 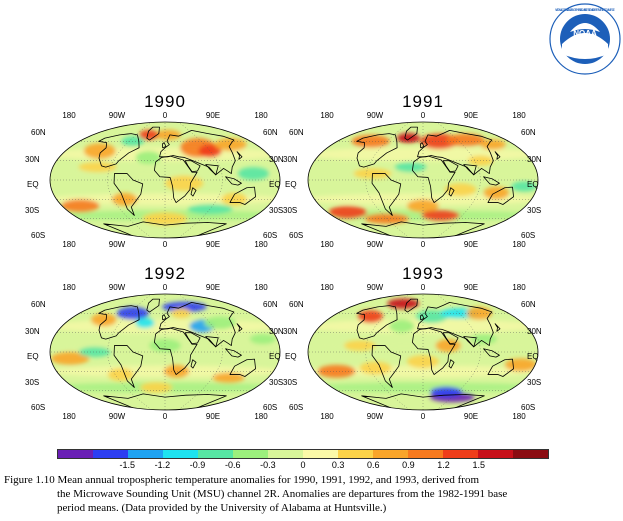 I want to click on panel-year-title: 1993, so click(x=423, y=273).